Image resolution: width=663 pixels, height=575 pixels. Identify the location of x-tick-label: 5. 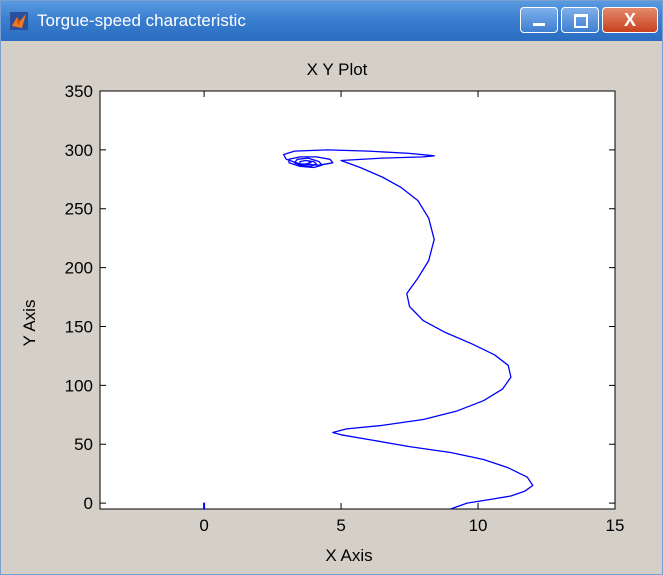
(340, 525).